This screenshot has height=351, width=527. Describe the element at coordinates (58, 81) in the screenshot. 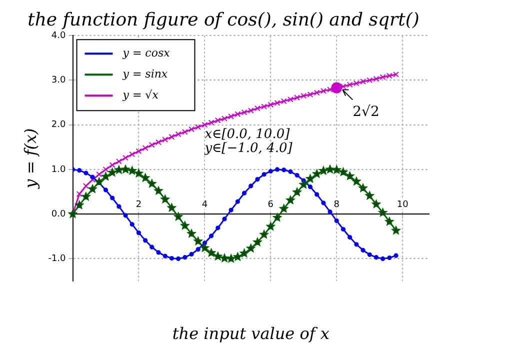

I see `y-tick-label: 3.0` at that location.